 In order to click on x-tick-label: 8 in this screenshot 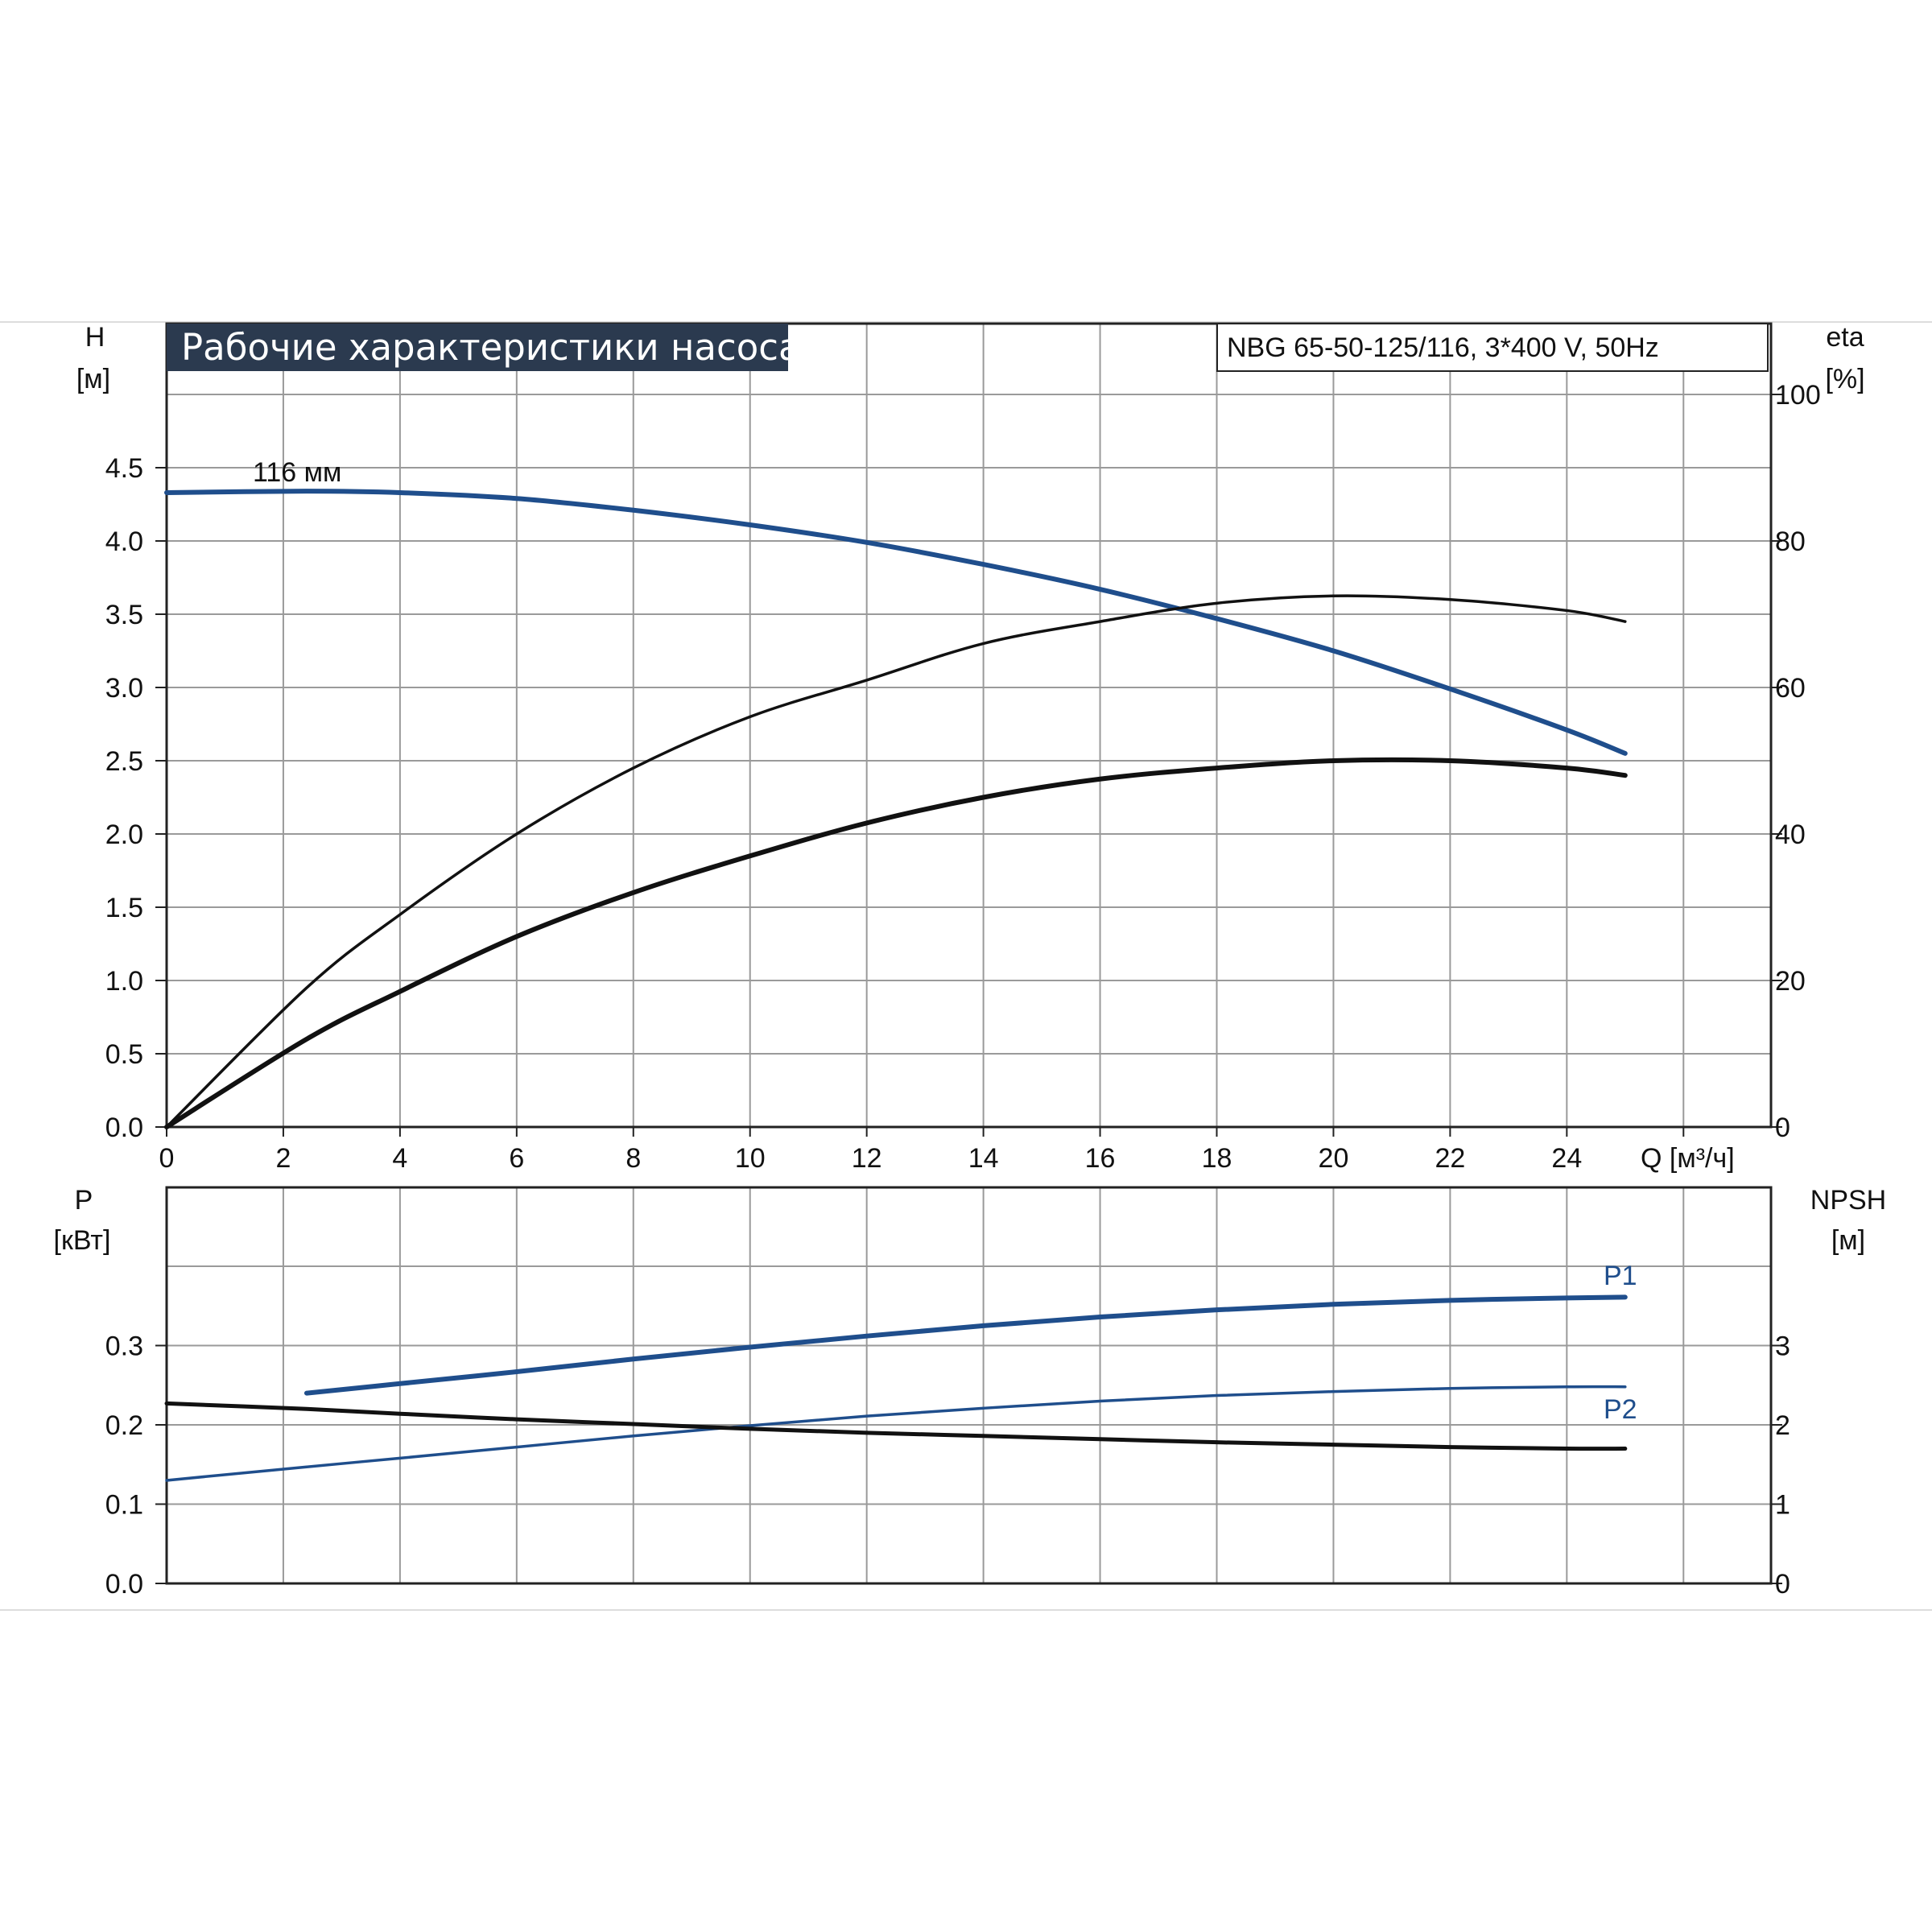, I will do `click(633, 1158)`.